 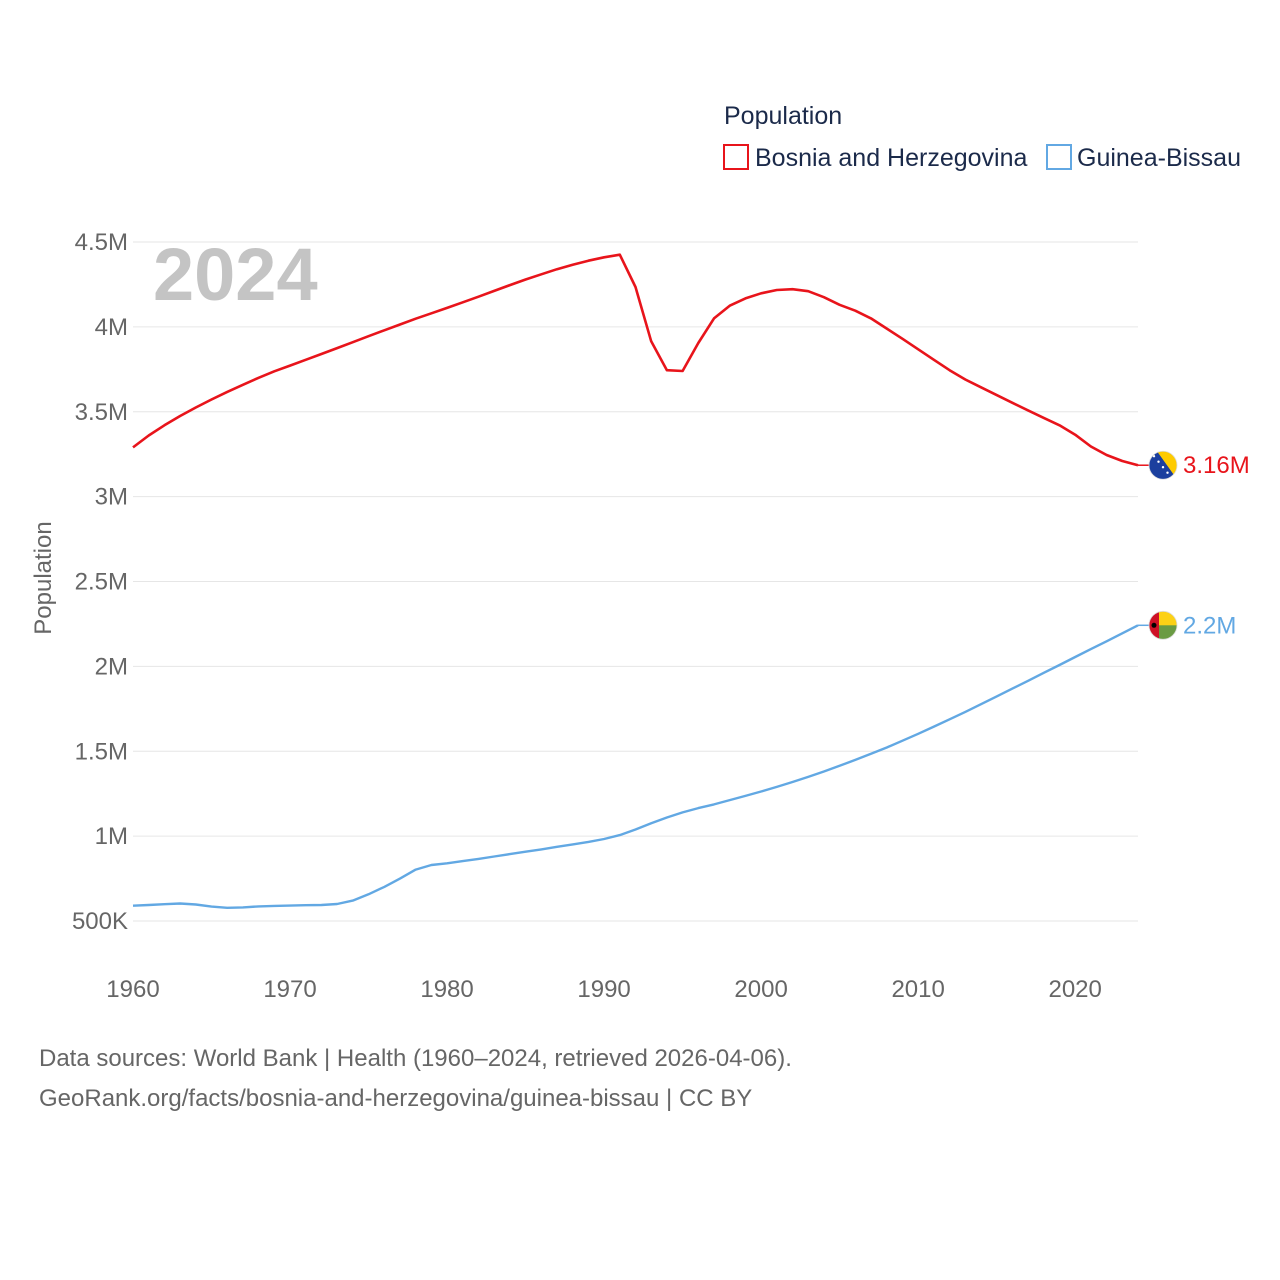 I want to click on x-tick-label: 2000, so click(x=760, y=989).